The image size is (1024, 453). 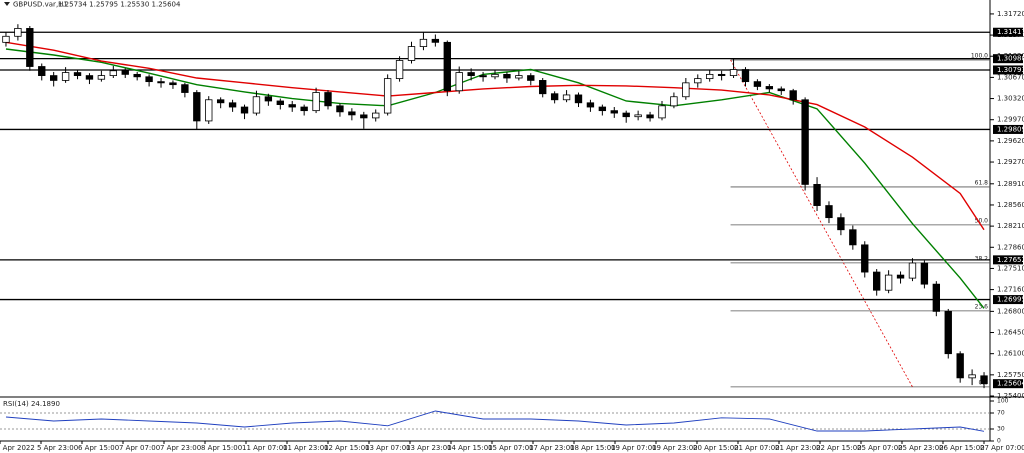 I want to click on x-tick-label: 18 Apr 15:00, so click(x=593, y=448).